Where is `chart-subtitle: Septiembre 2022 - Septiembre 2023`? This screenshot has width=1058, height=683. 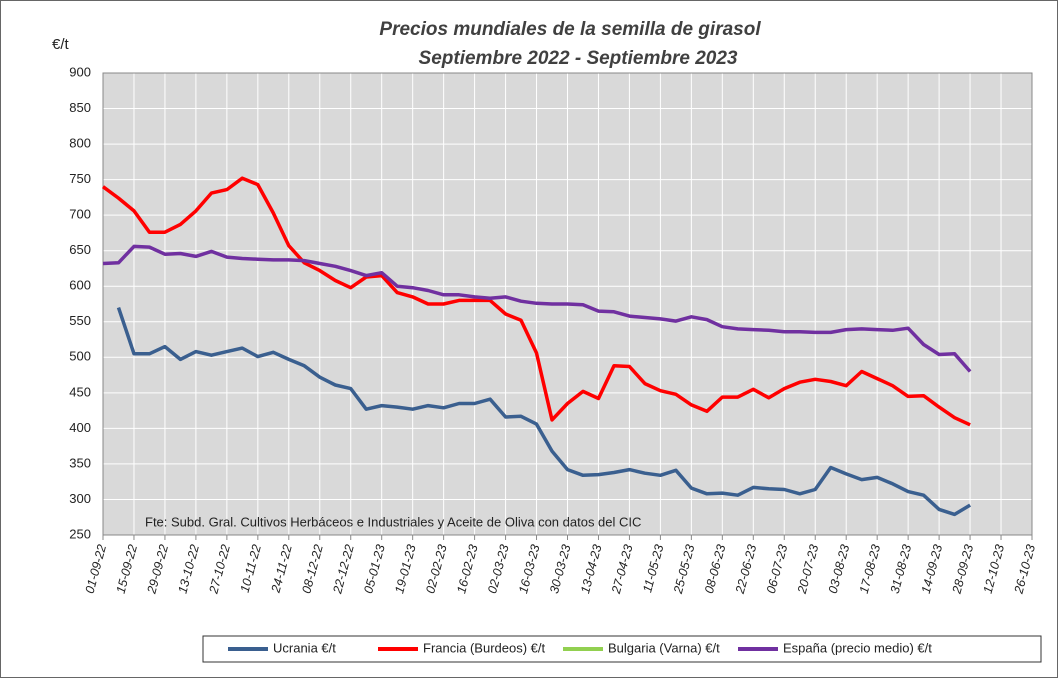
chart-subtitle: Septiembre 2022 - Septiembre 2023 is located at coordinates (578, 58).